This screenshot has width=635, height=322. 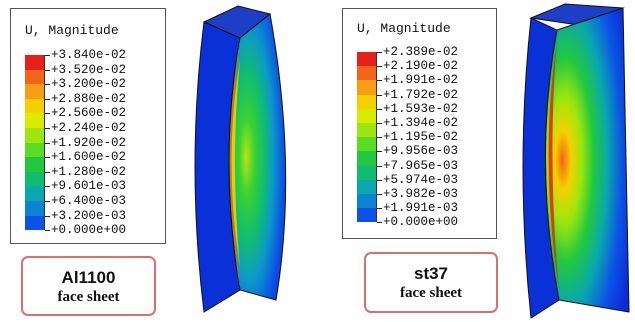 What do you see at coordinates (431, 282) in the screenshot?
I see `material-tag-right: st37 face sheet` at bounding box center [431, 282].